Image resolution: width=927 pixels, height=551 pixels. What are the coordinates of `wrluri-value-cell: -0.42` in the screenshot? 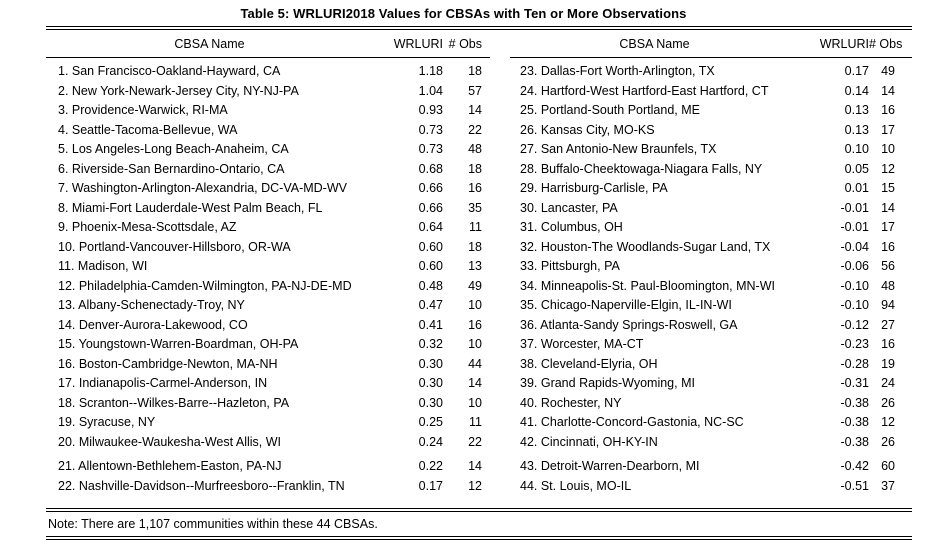 It's located at (855, 466).